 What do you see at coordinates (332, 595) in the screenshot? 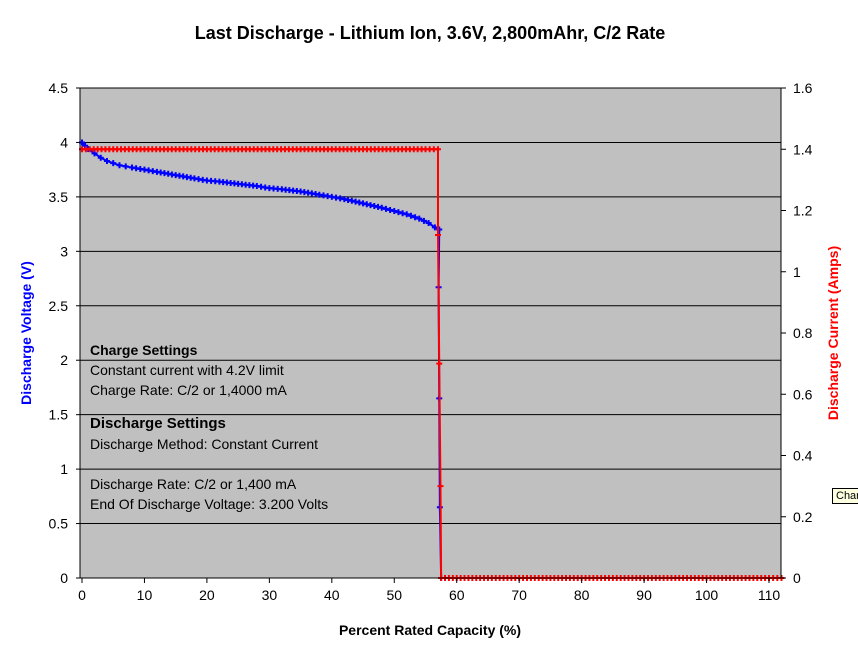
I see `x-tick-label: 40` at bounding box center [332, 595].